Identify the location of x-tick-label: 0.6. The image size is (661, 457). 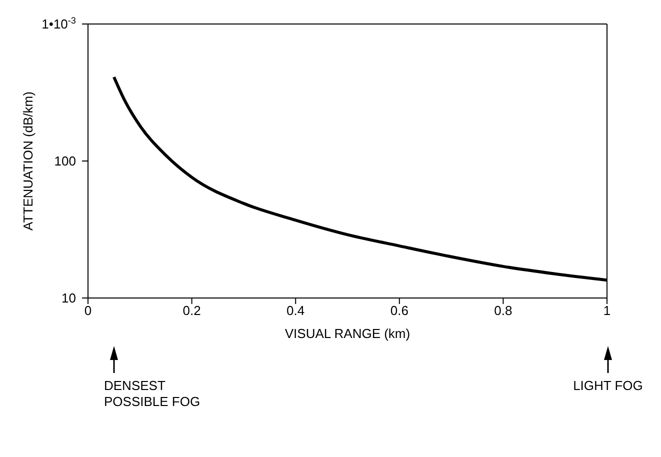
(399, 310).